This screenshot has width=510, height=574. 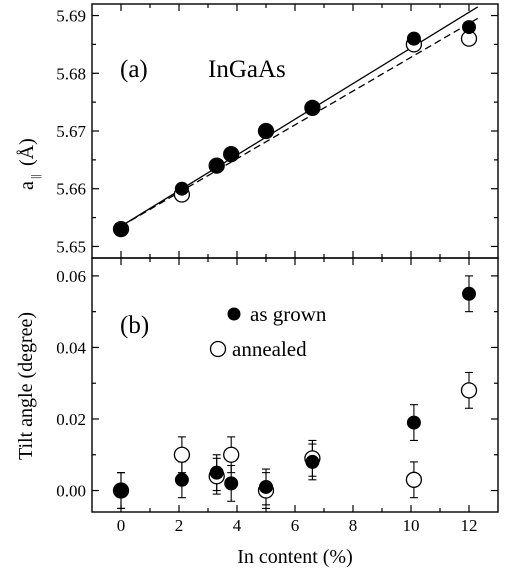 What do you see at coordinates (71, 347) in the screenshot?
I see `panel-b-ytick-label: 0.04` at bounding box center [71, 347].